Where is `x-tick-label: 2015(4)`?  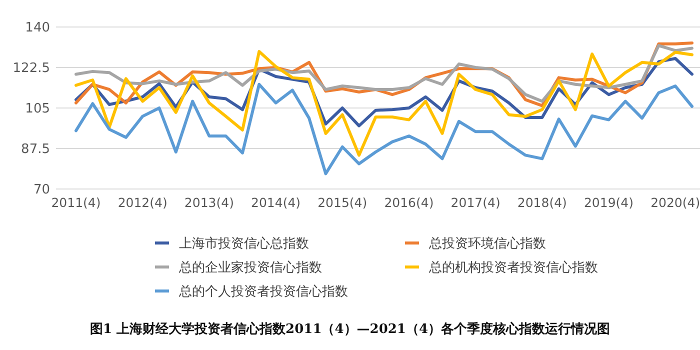 x-tick-label: 2015(4) is located at coordinates (343, 202).